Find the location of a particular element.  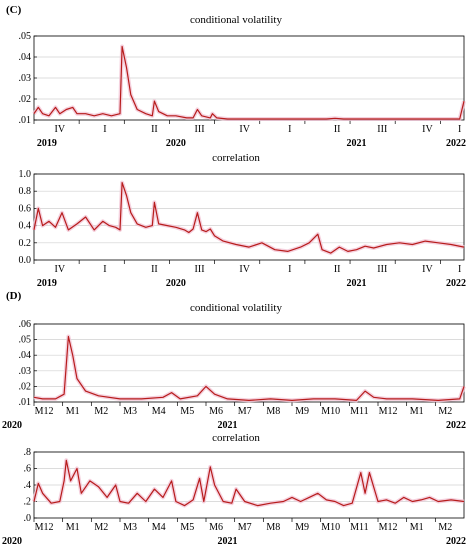

panel-label-c: (C) is located at coordinates (14, 10).